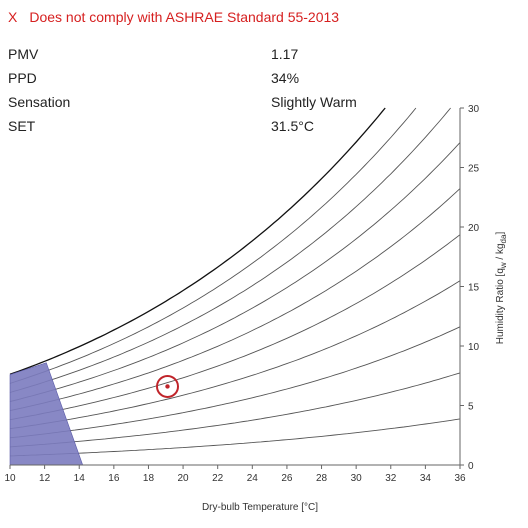 The image size is (528, 528). Describe the element at coordinates (285, 78) in the screenshot. I see `result-value: 34%` at that location.